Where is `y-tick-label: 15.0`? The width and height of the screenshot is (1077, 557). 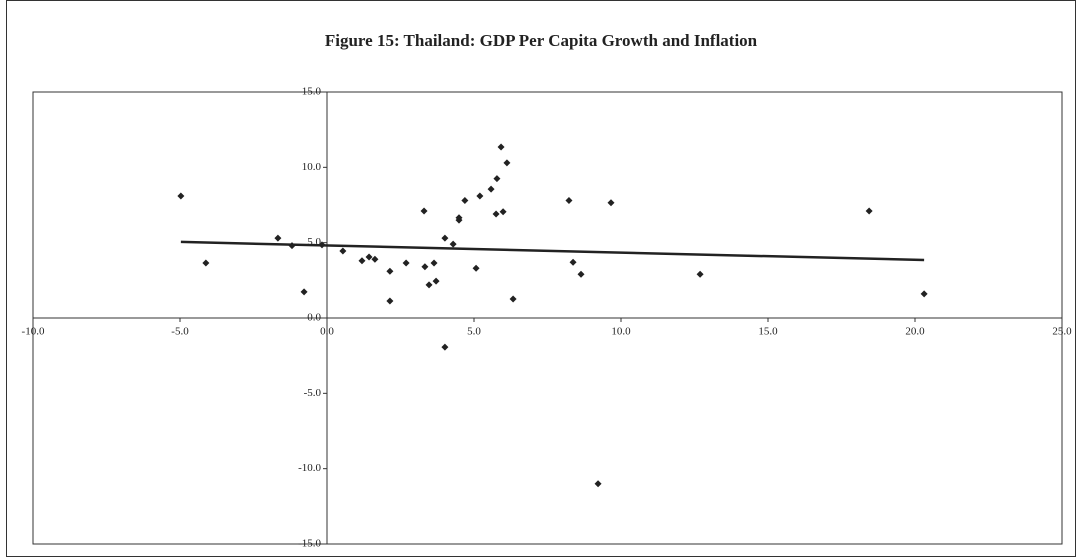
y-tick-label: 15.0 is located at coordinates (312, 92).